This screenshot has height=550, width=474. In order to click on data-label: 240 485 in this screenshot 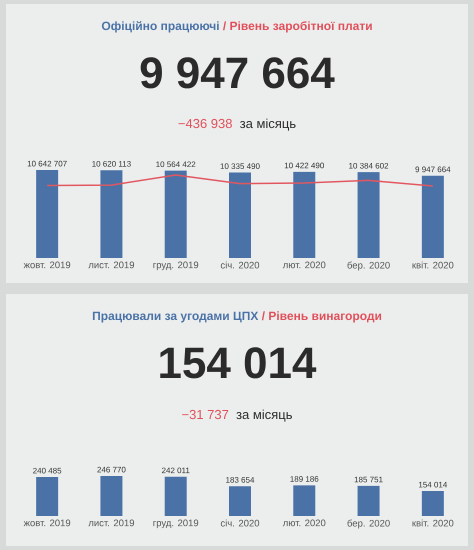, I will do `click(47, 471)`.